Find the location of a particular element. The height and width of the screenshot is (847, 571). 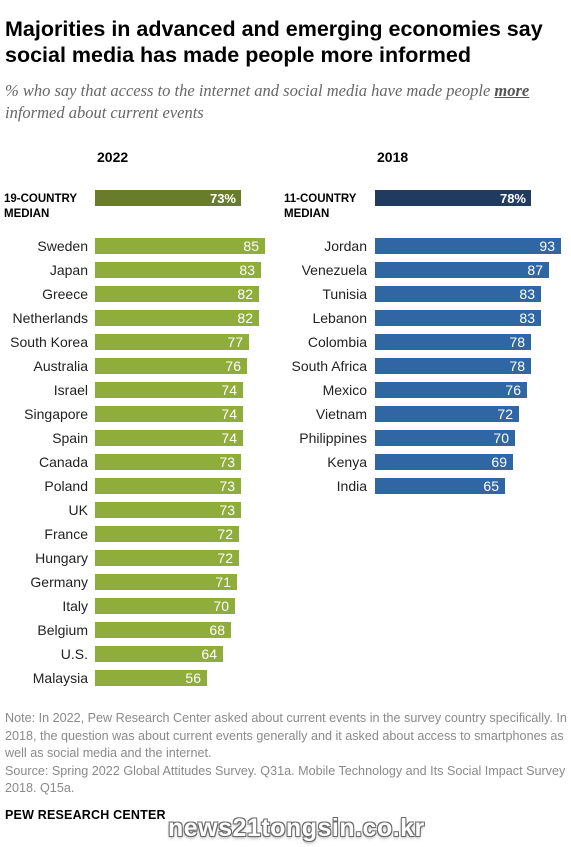

median-value-label-2018: 78% is located at coordinates (513, 198).